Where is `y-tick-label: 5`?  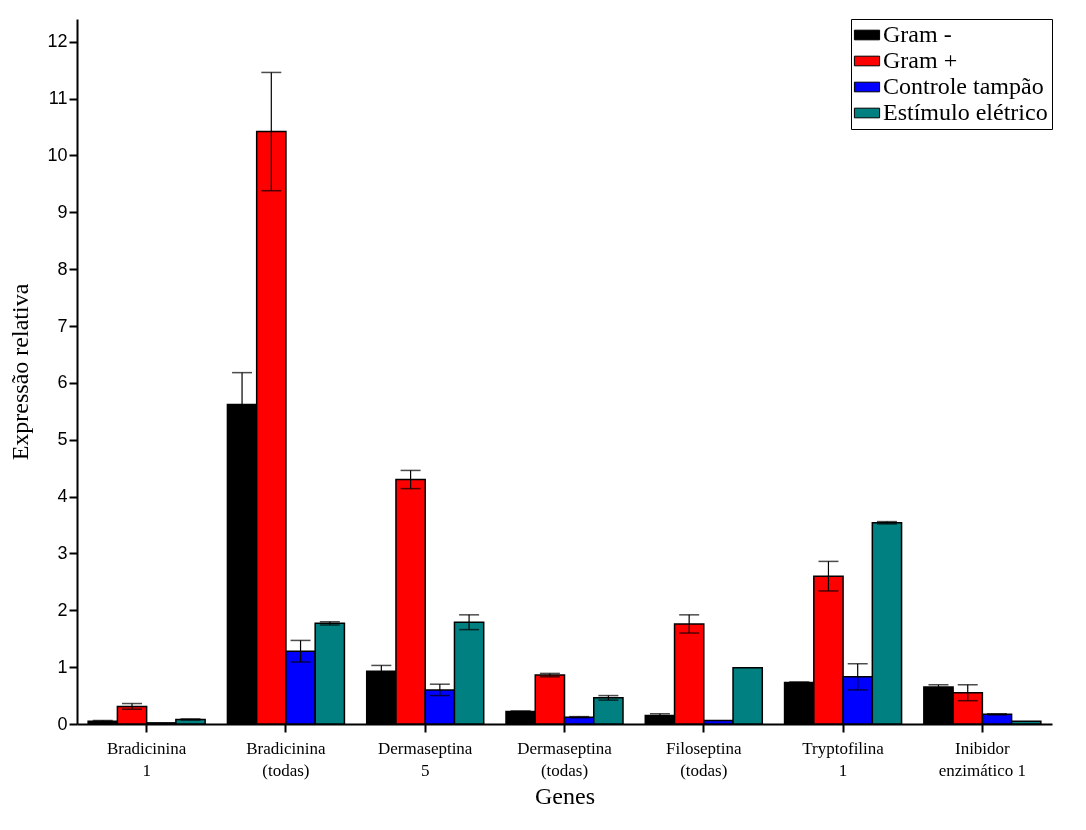 y-tick-label: 5 is located at coordinates (62, 439).